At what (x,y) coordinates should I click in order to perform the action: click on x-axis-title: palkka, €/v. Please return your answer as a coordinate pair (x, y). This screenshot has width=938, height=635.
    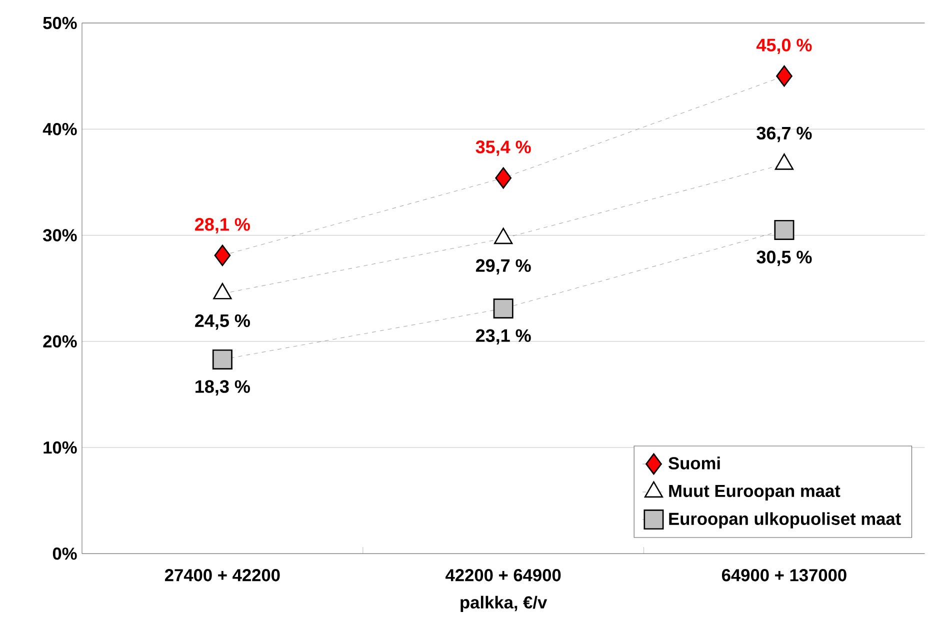
    Looking at the image, I should click on (504, 604).